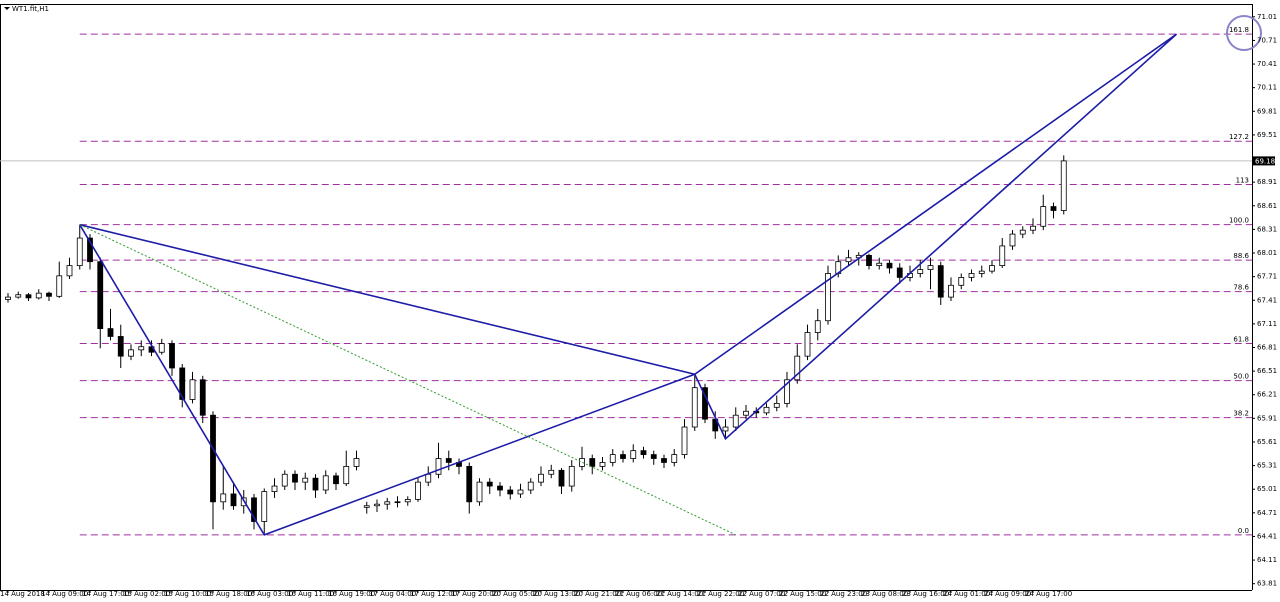 This screenshot has height=602, width=1280. Describe the element at coordinates (146, 594) in the screenshot. I see `x-tick-label: 15 Aug 02:00` at that location.